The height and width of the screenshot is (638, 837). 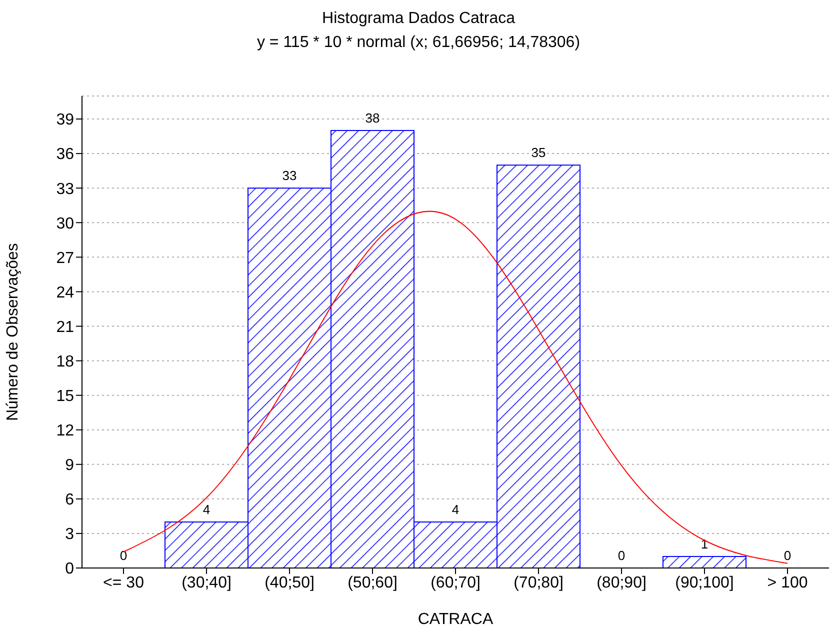 What do you see at coordinates (289, 176) in the screenshot?
I see `data-label: 33` at bounding box center [289, 176].